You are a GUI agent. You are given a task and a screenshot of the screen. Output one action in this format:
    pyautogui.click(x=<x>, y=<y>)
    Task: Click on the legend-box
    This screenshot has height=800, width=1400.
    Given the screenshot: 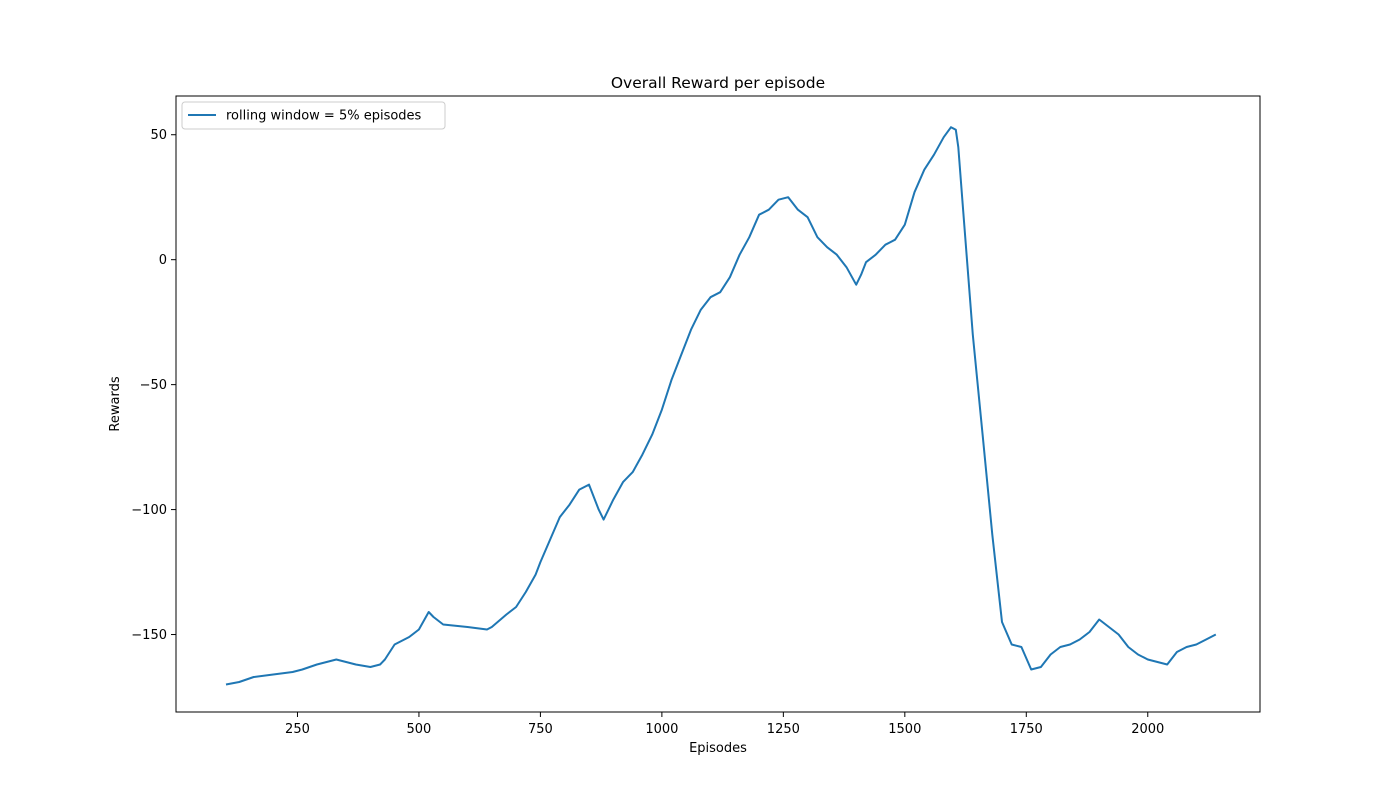 What is the action you would take?
    pyautogui.click(x=313, y=115)
    